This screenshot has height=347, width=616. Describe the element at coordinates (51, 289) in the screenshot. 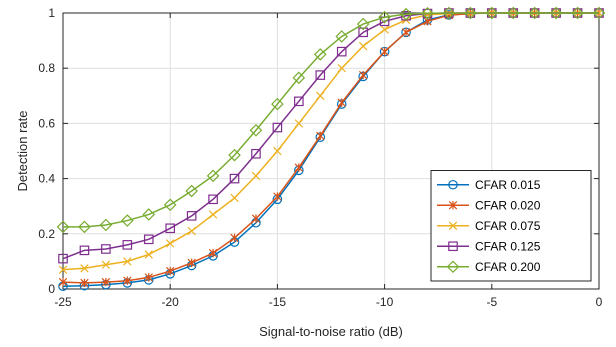

I see `y-tick-label: 0` at that location.